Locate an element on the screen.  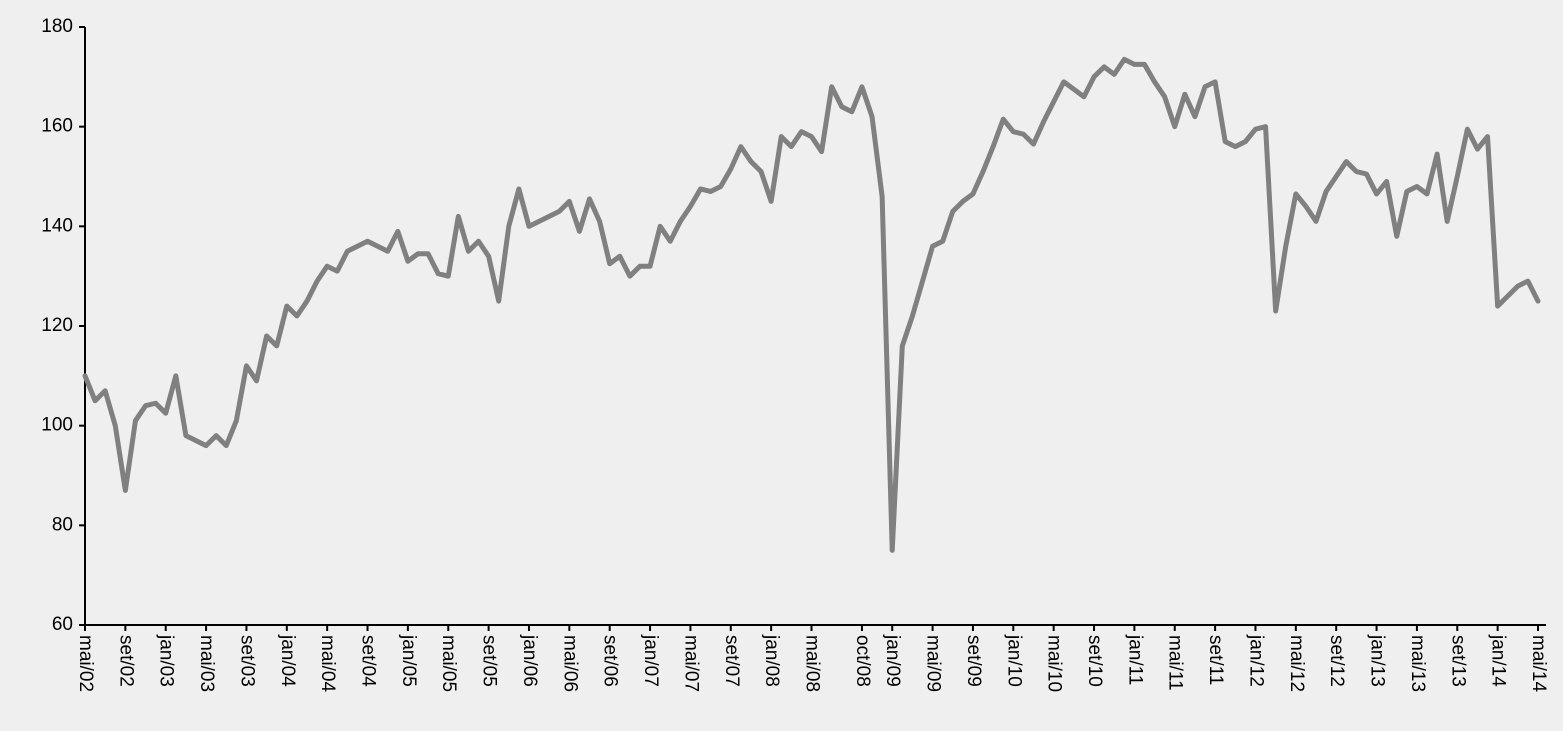
x-tick-label: mai/10 is located at coordinates (1054, 663).